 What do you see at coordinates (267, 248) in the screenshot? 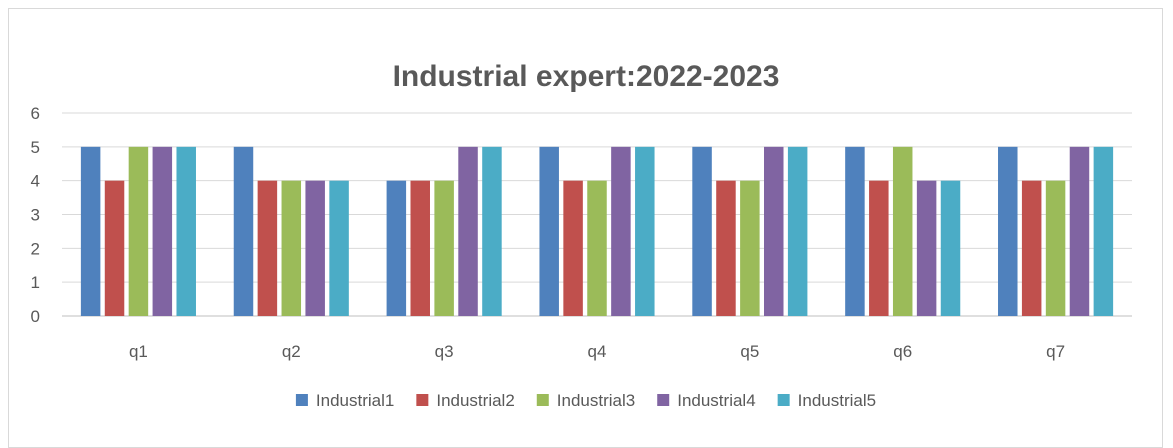
I see `bar-industrial2-q2` at bounding box center [267, 248].